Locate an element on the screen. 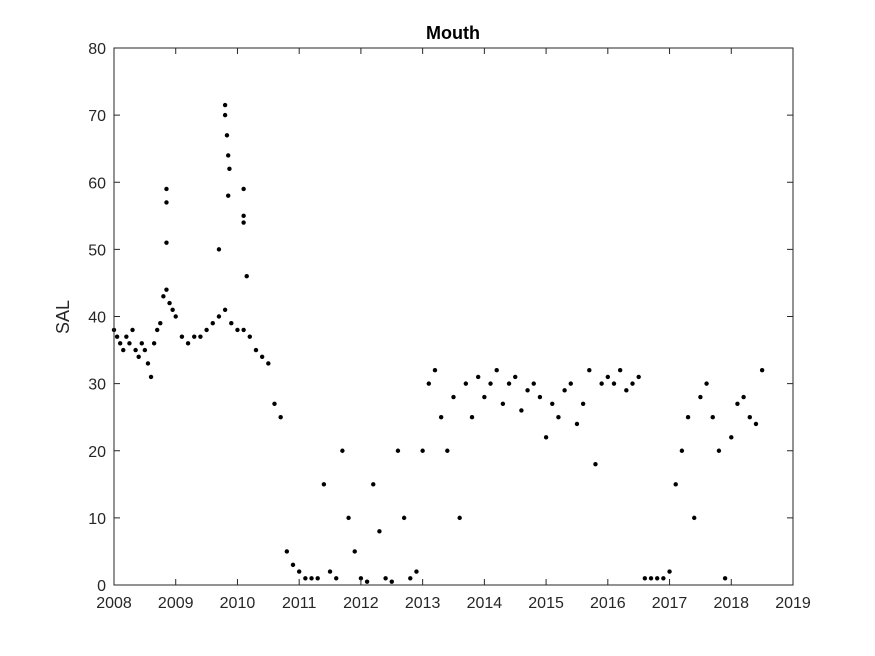 This screenshot has width=875, height=656. y-axis-label: SAL is located at coordinates (63, 317).